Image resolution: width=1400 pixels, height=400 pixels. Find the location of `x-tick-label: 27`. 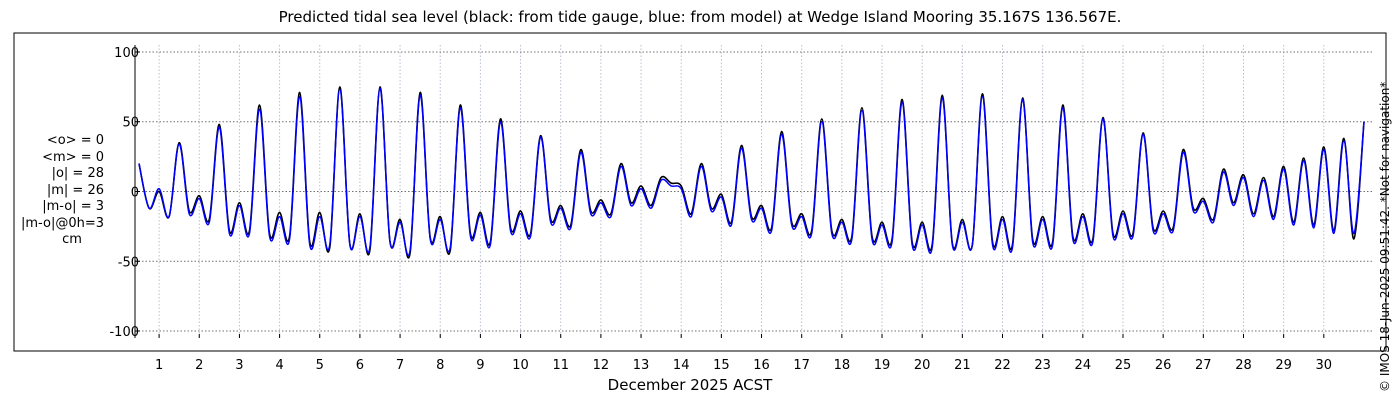

x-tick-label: 27 is located at coordinates (1203, 365).